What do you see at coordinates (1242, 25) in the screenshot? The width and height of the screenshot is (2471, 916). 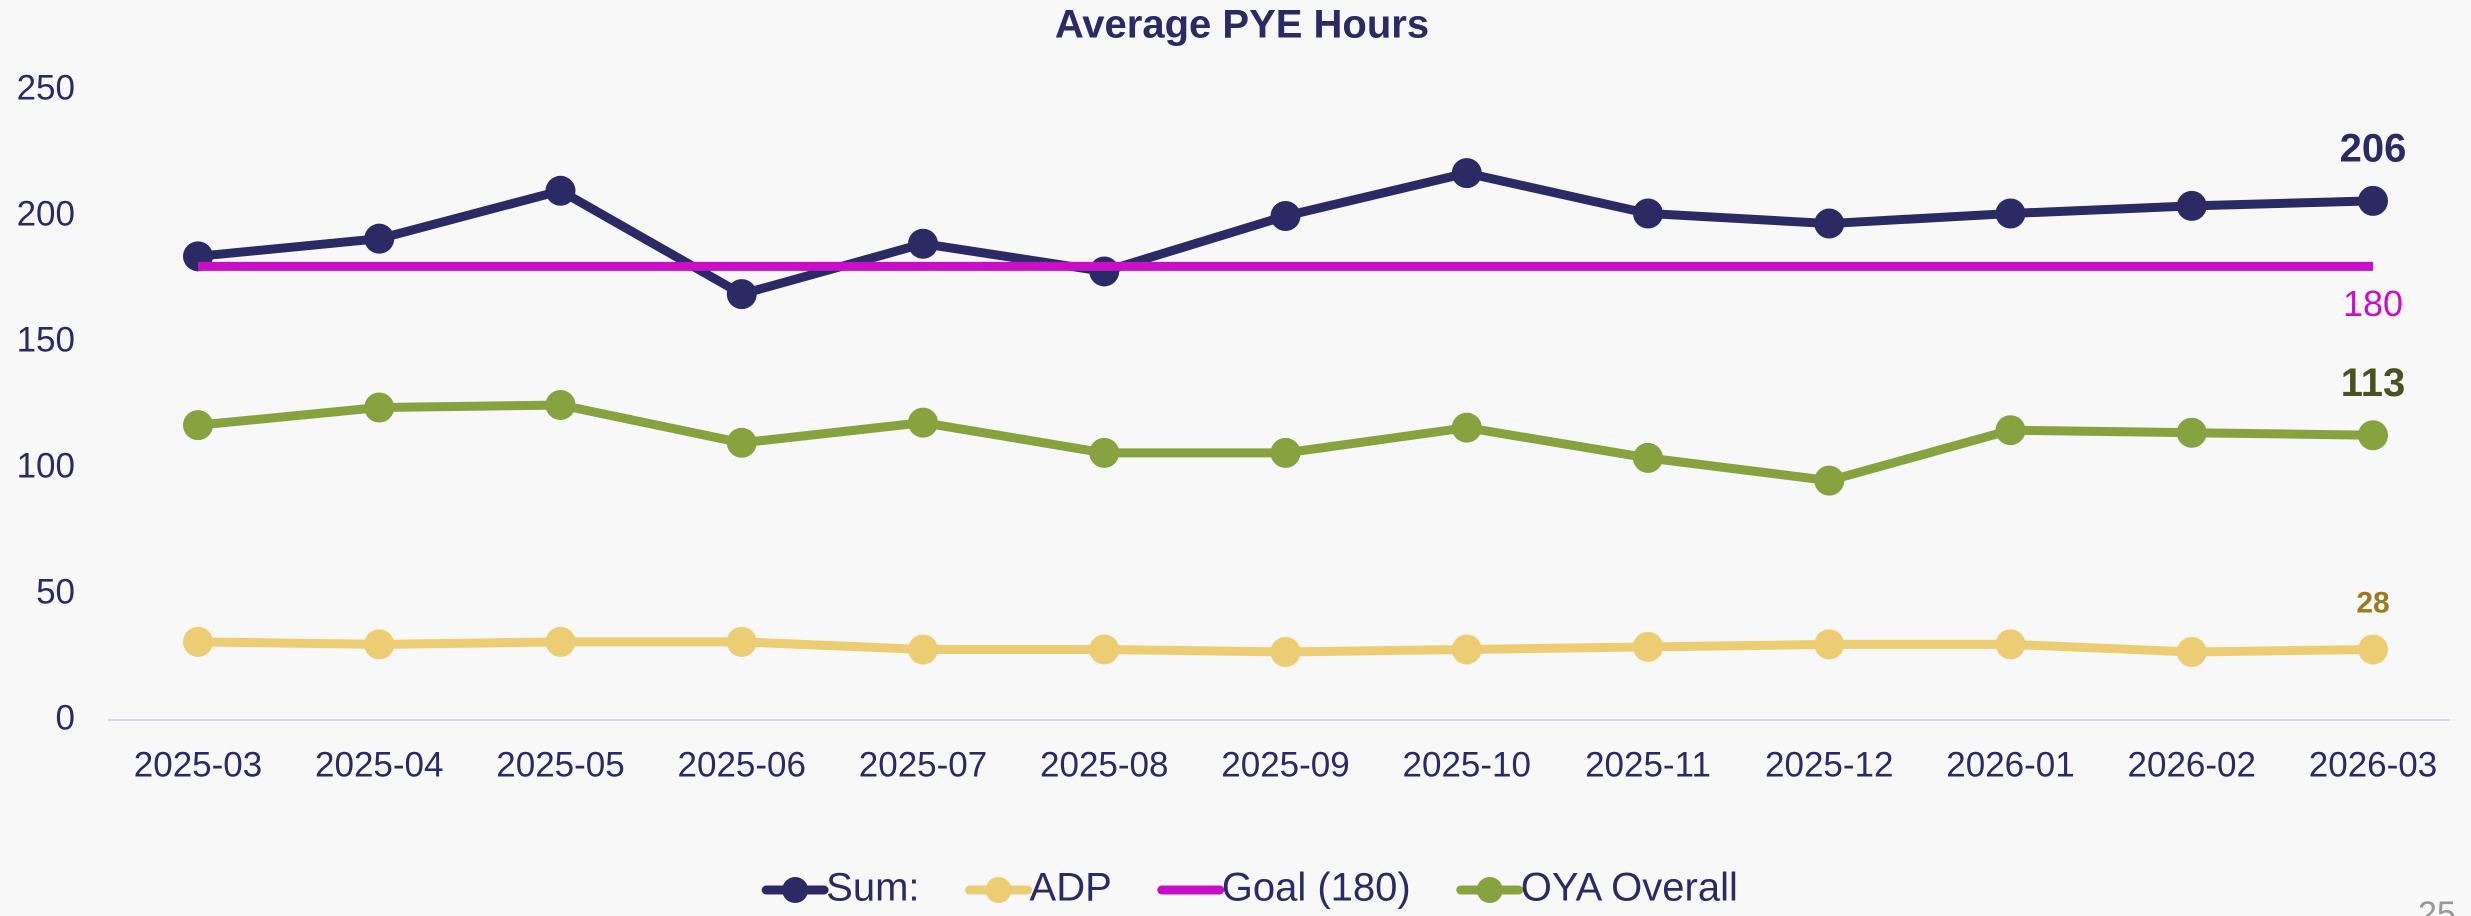 I see `chart-title: Average PYE Hours` at bounding box center [1242, 25].